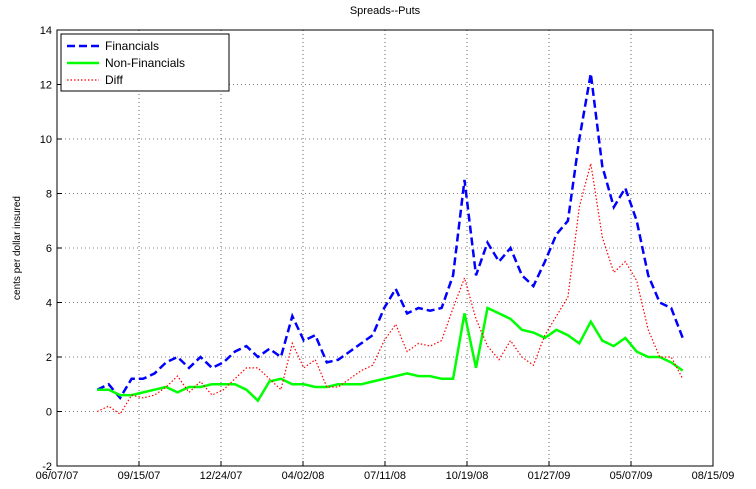  I want to click on y-tick-label: 12, so click(46, 86).